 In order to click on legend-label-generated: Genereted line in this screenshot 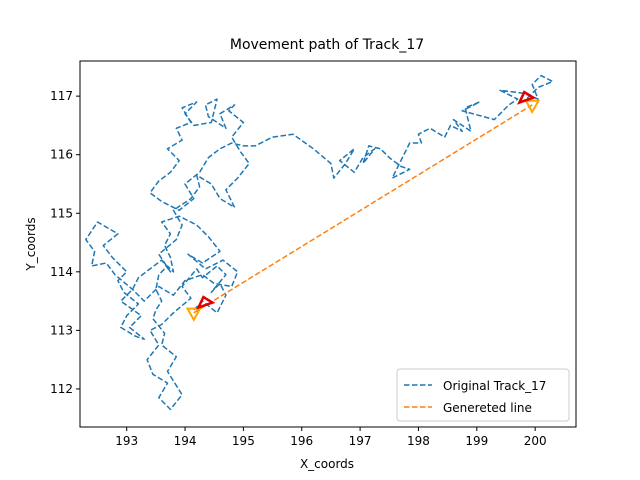, I will do `click(487, 408)`.